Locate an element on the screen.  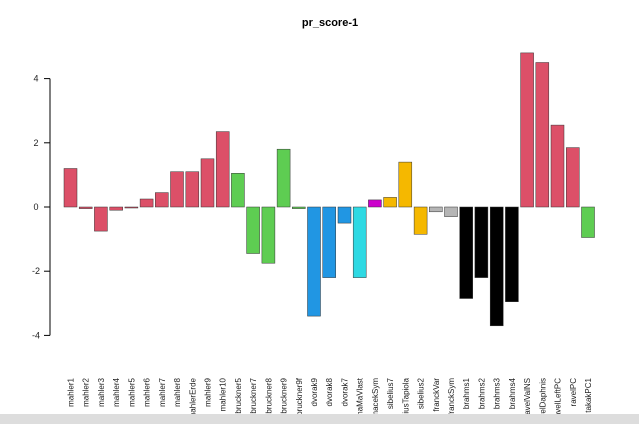
bar-franckVar is located at coordinates (436, 209).